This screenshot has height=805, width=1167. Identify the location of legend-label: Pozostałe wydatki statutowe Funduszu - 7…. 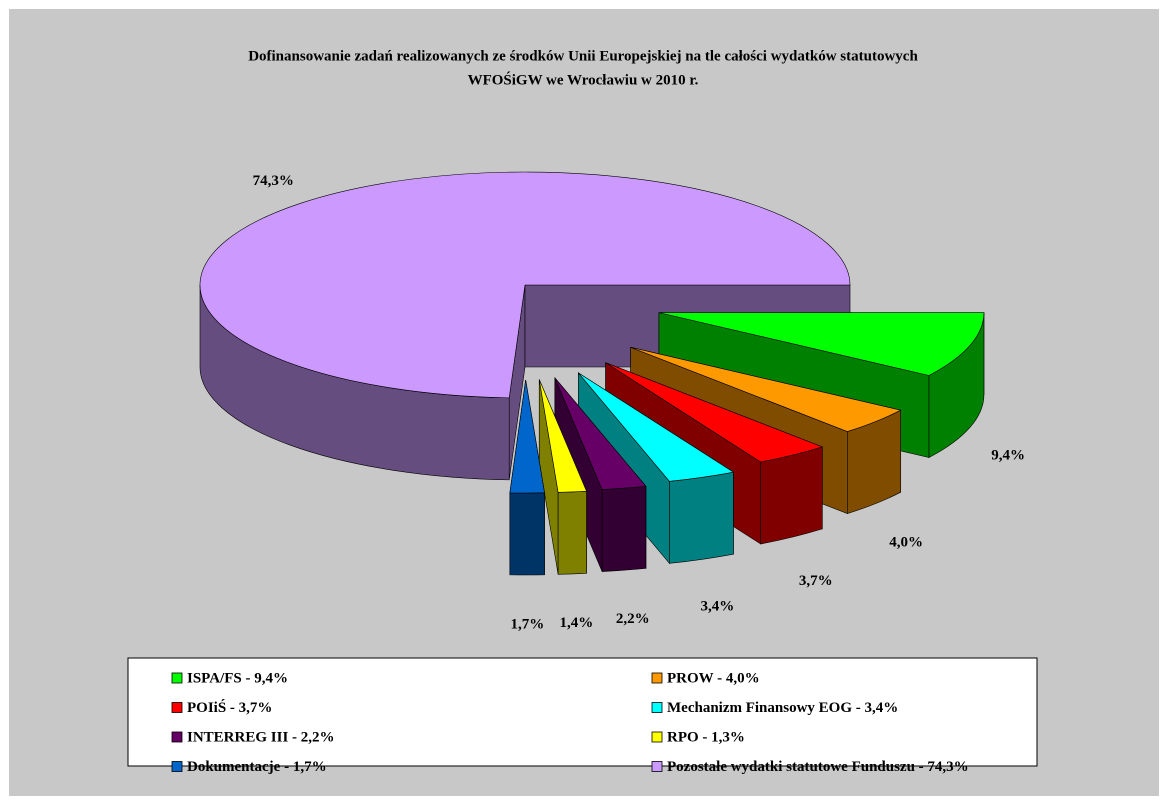
(818, 767).